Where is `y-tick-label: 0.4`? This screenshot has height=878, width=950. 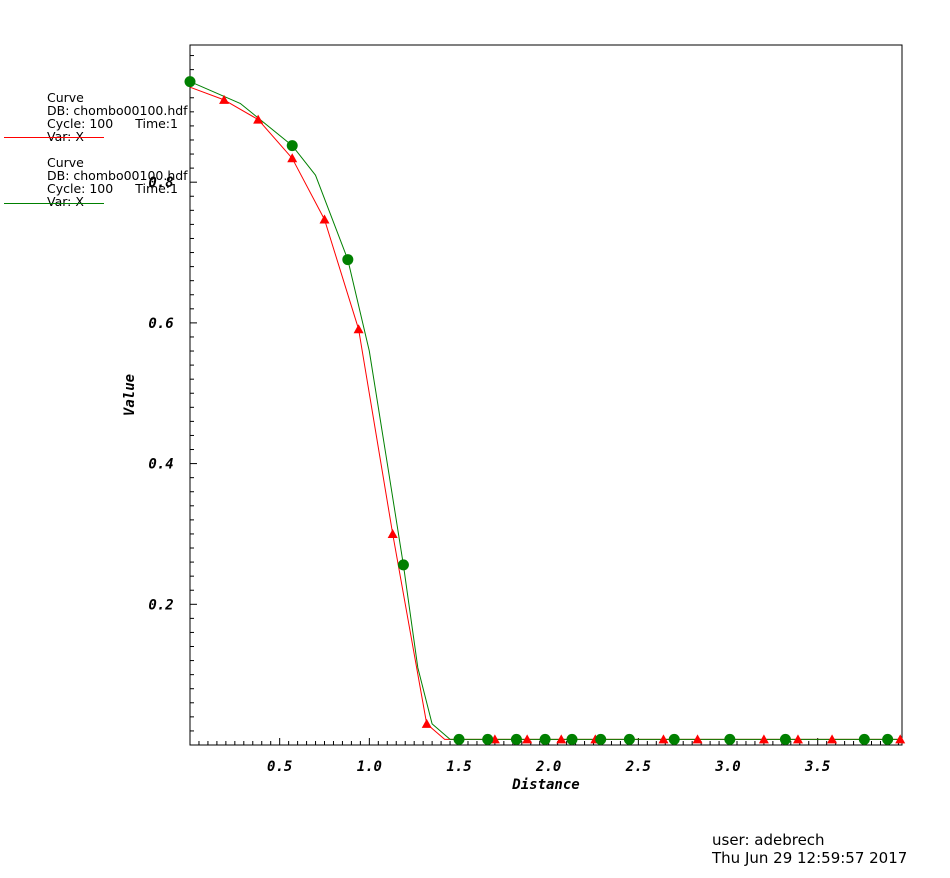 y-tick-label: 0.4 is located at coordinates (160, 465).